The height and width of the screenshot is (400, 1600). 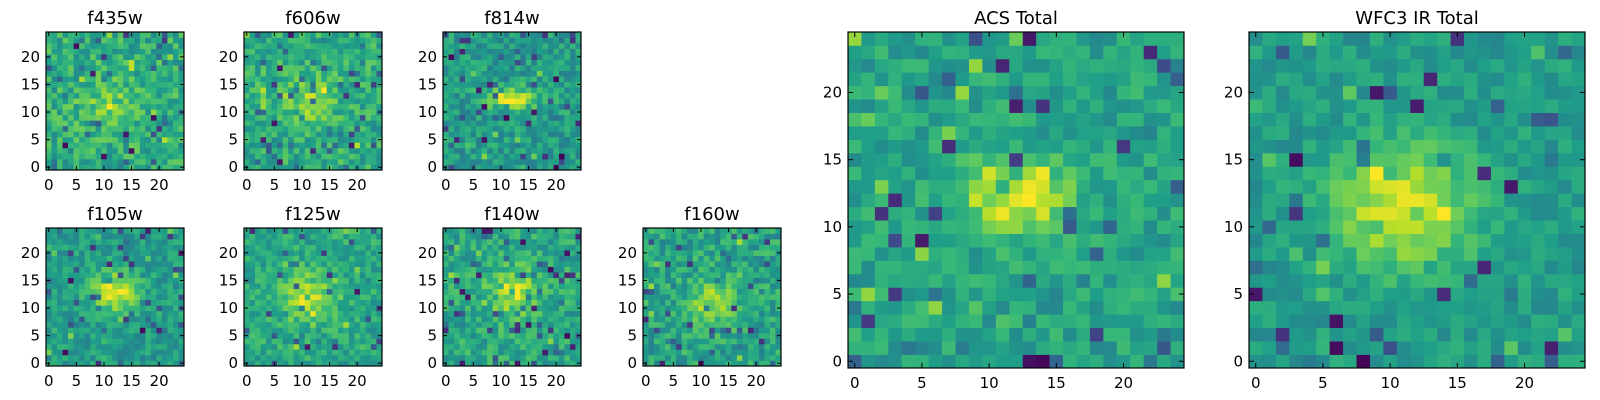 What do you see at coordinates (30, 280) in the screenshot?
I see `y-tick-label: 15` at bounding box center [30, 280].